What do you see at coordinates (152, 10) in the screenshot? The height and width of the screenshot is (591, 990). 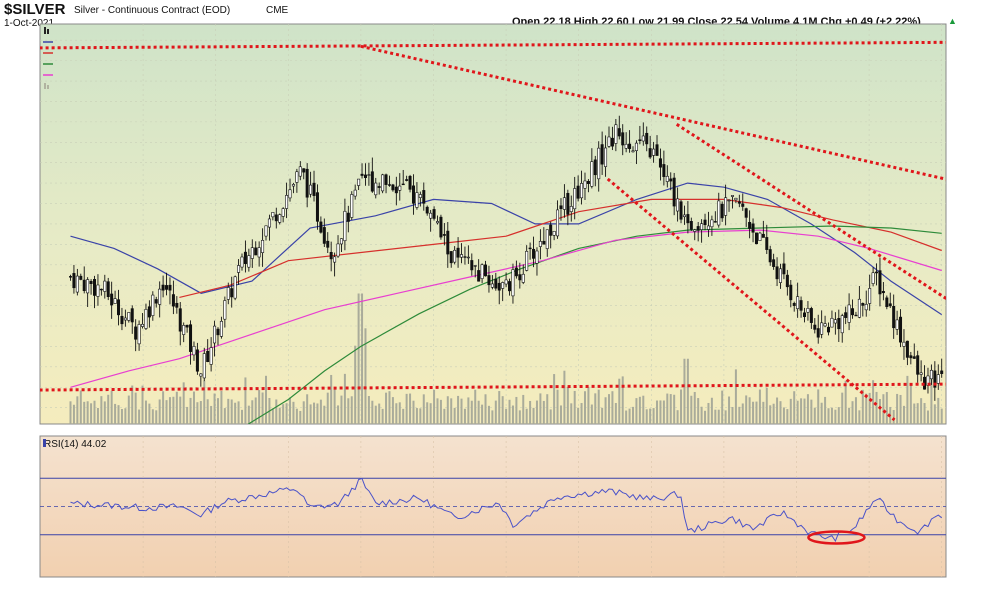 I see `chart-description: Silver - Continuous Contract (EOD)` at bounding box center [152, 10].